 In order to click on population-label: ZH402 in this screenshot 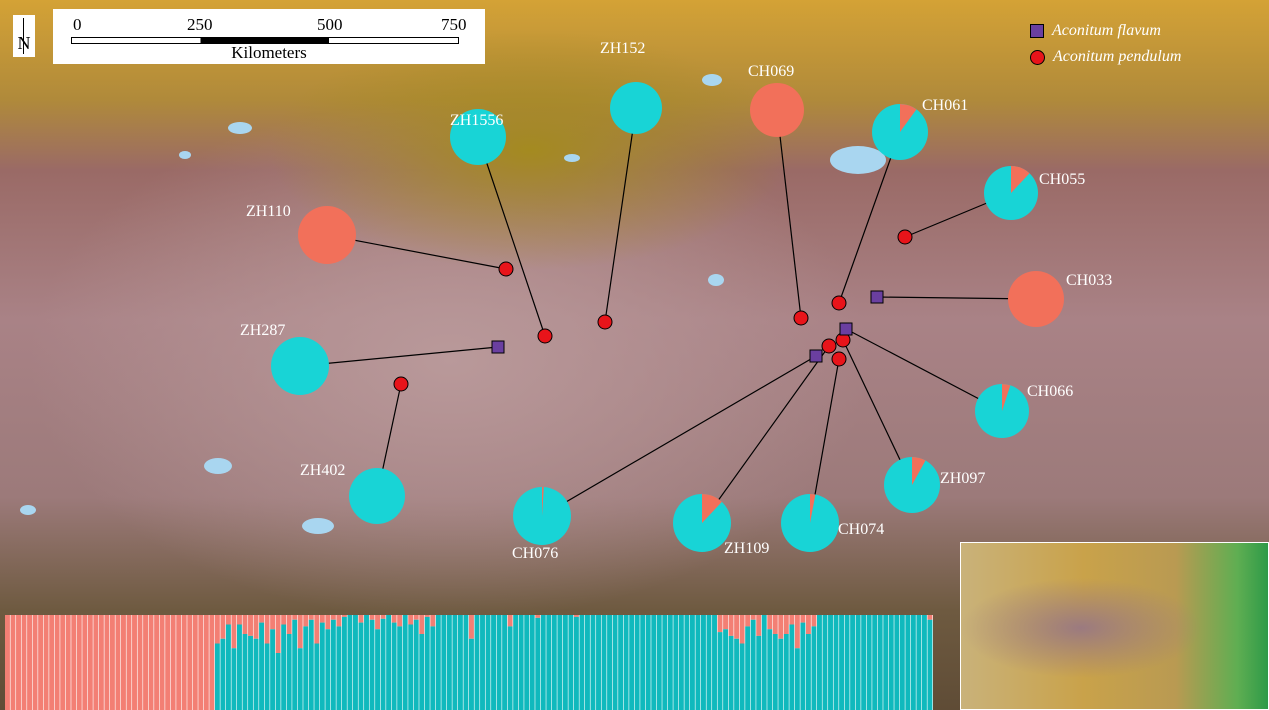, I will do `click(323, 470)`.